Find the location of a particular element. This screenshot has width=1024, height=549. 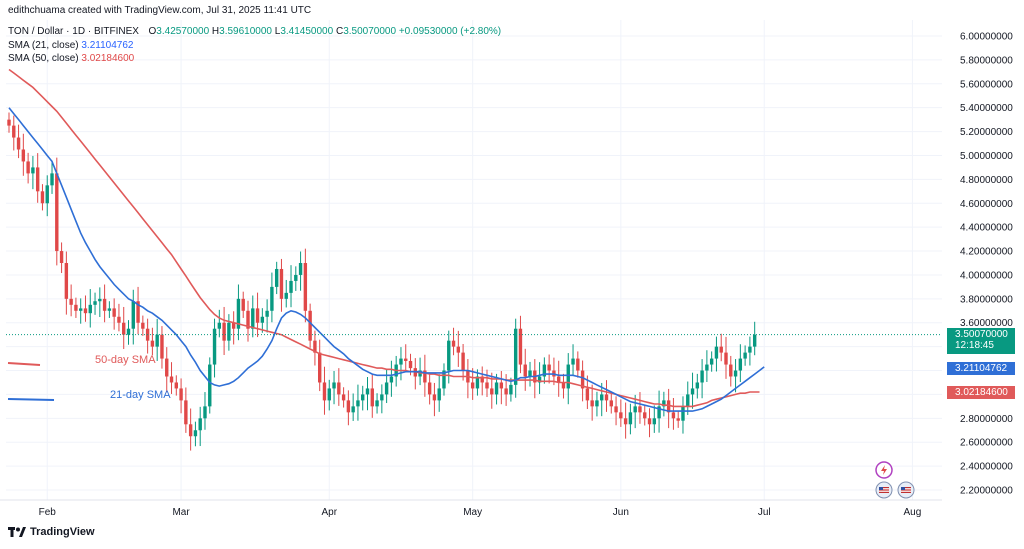

ohlc-close: 3.50070000 is located at coordinates (370, 31).